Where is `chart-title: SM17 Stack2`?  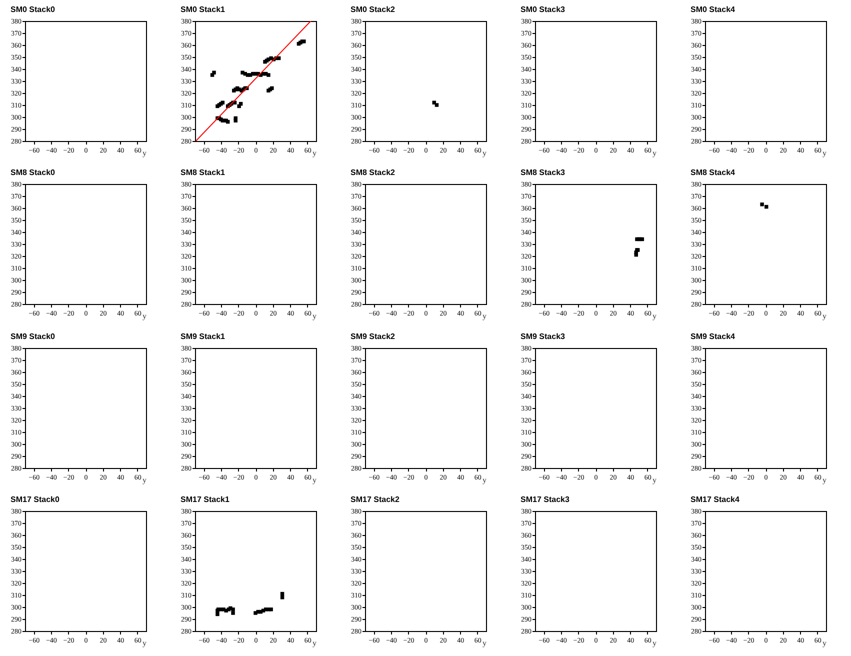
chart-title: SM17 Stack2 is located at coordinates (375, 499).